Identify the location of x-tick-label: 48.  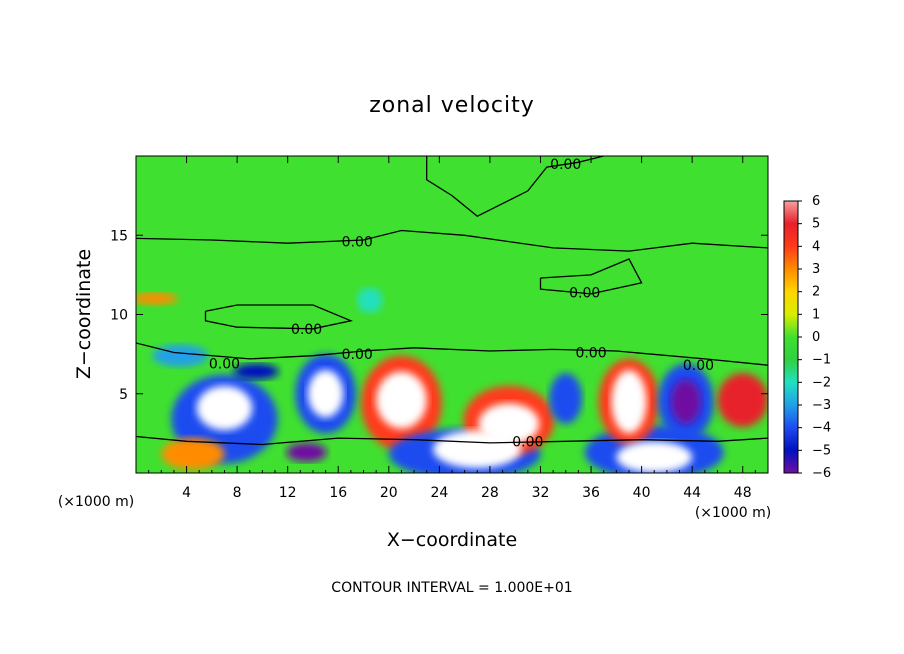
(743, 493).